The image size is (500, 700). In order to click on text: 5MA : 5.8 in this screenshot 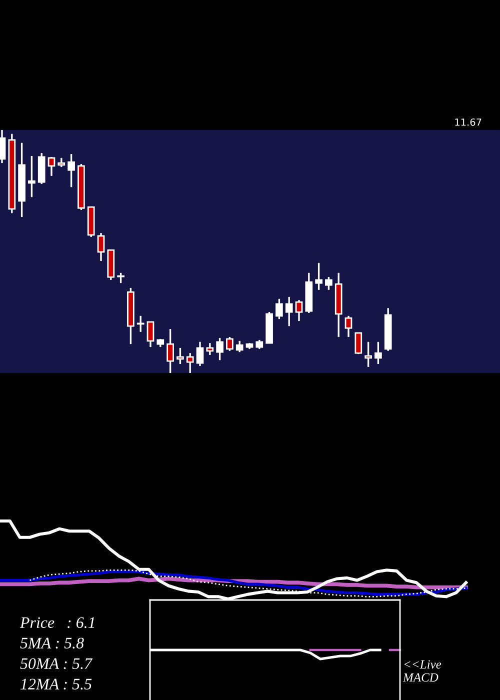, I will do `click(52, 643)`.